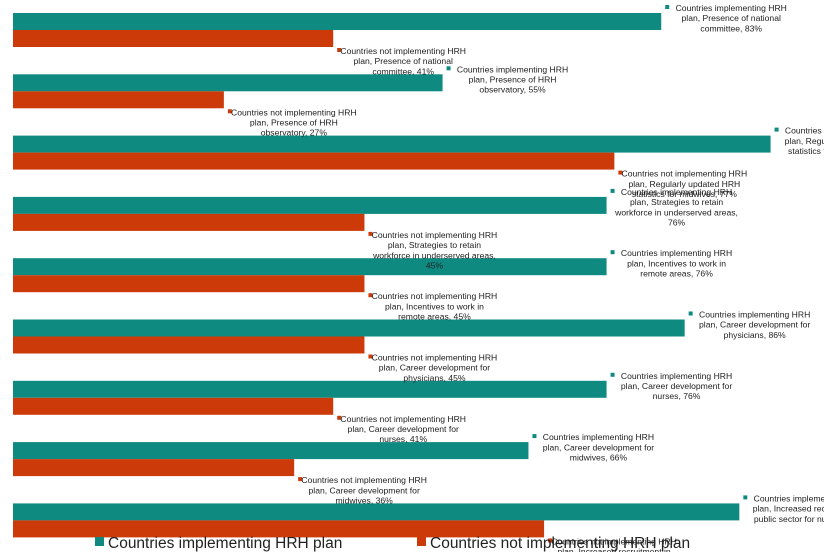 This screenshot has width=824, height=552. I want to click on data-label-line: remote areas, 45%, so click(434, 317).